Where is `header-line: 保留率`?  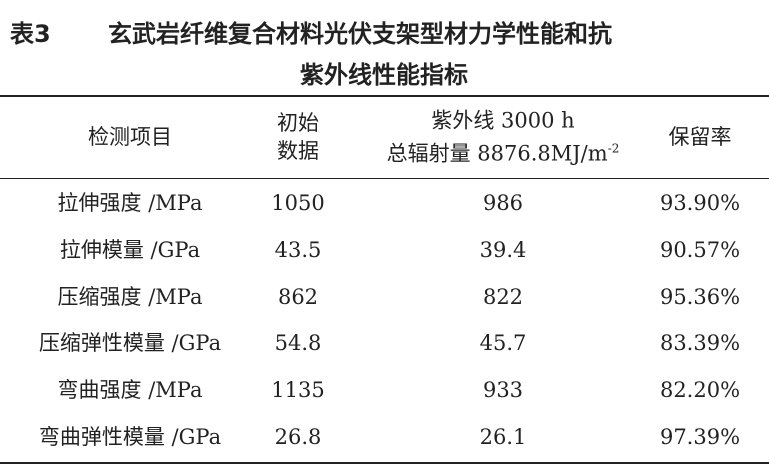 header-line: 保留率 is located at coordinates (700, 137).